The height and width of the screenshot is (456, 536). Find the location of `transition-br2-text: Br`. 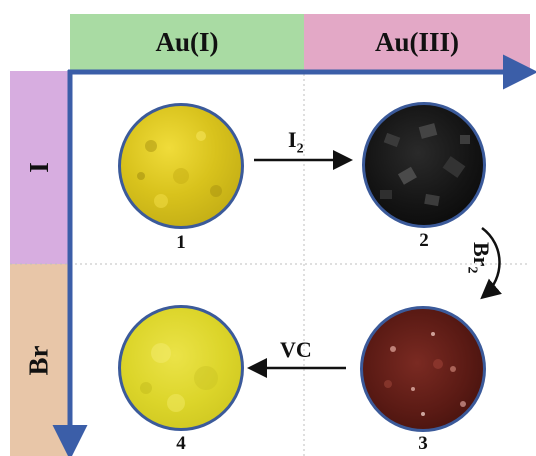

transition-br2-text: Br is located at coordinates (481, 254).